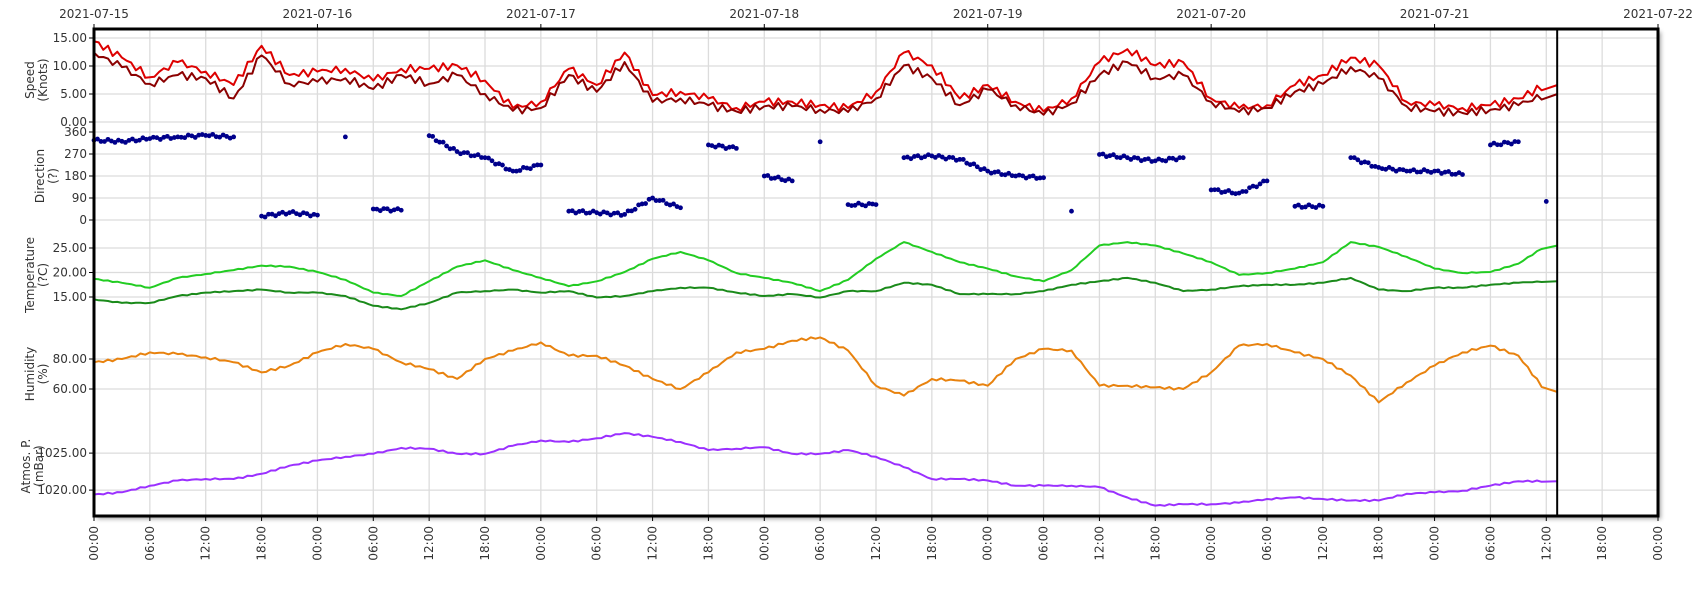  Describe the element at coordinates (75, 132) in the screenshot. I see `direction-tick-label: 360` at that location.